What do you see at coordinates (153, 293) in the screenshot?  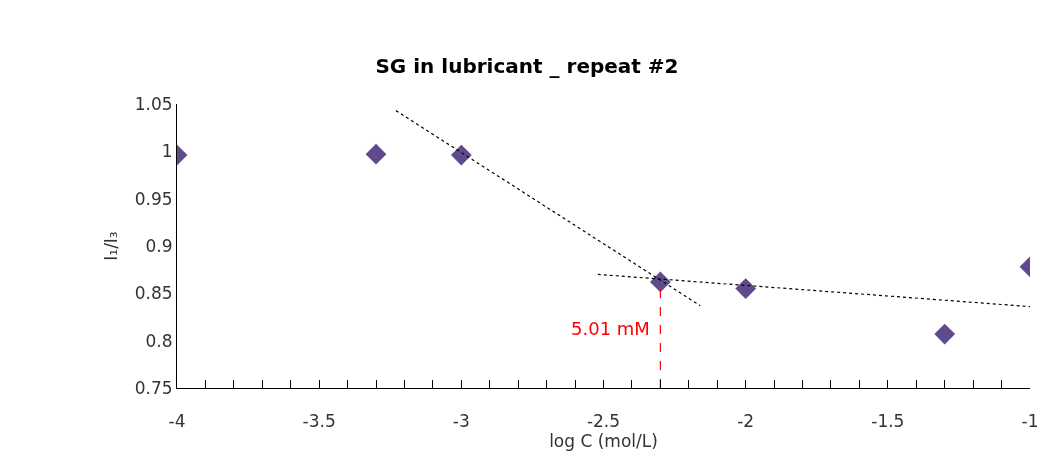 I see `y-tick-label: 0.85` at bounding box center [153, 293].